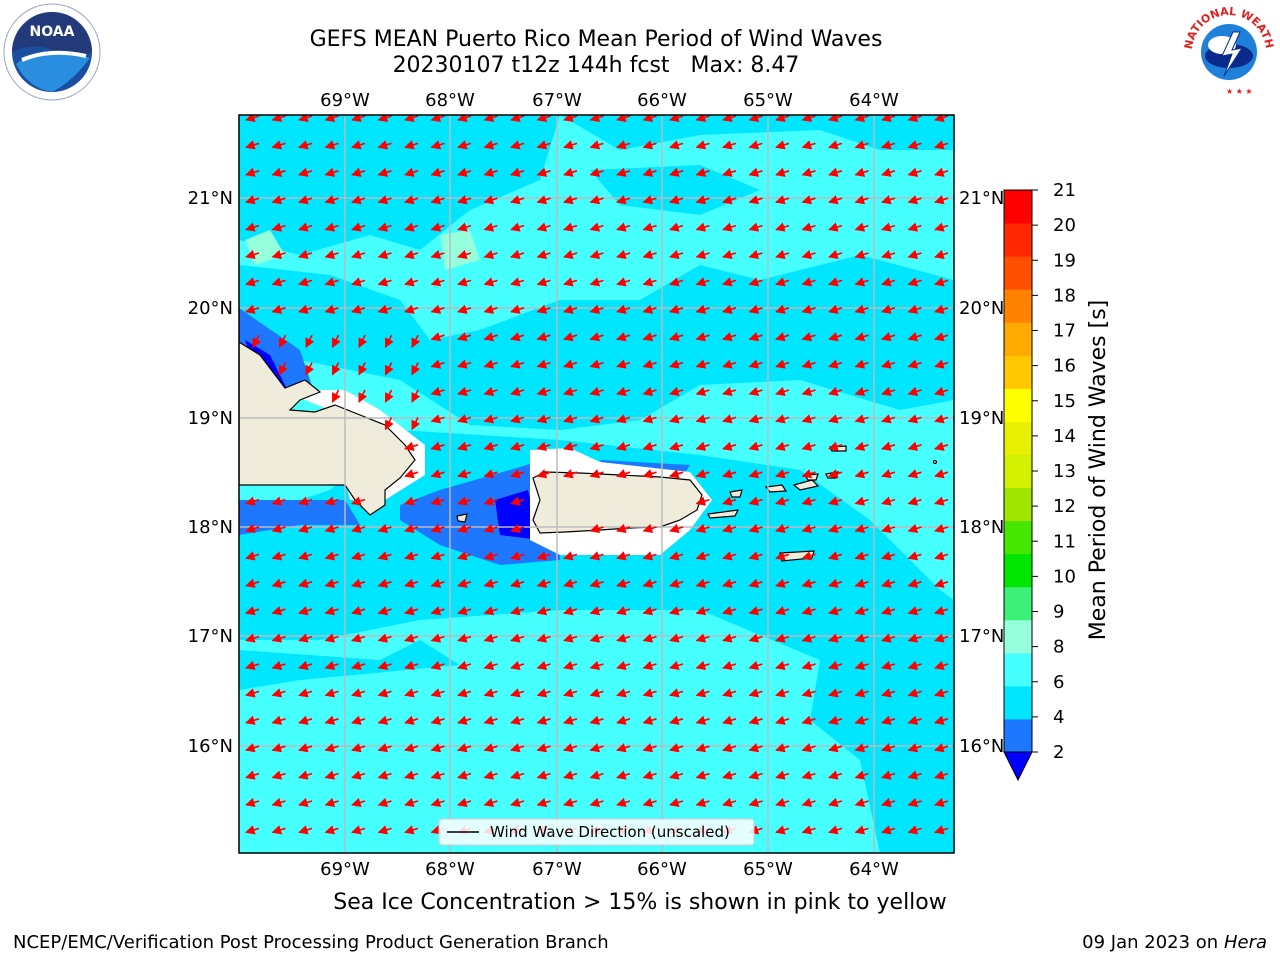 This screenshot has height=960, width=1280. I want to click on lon-top-67: 67°W, so click(557, 100).